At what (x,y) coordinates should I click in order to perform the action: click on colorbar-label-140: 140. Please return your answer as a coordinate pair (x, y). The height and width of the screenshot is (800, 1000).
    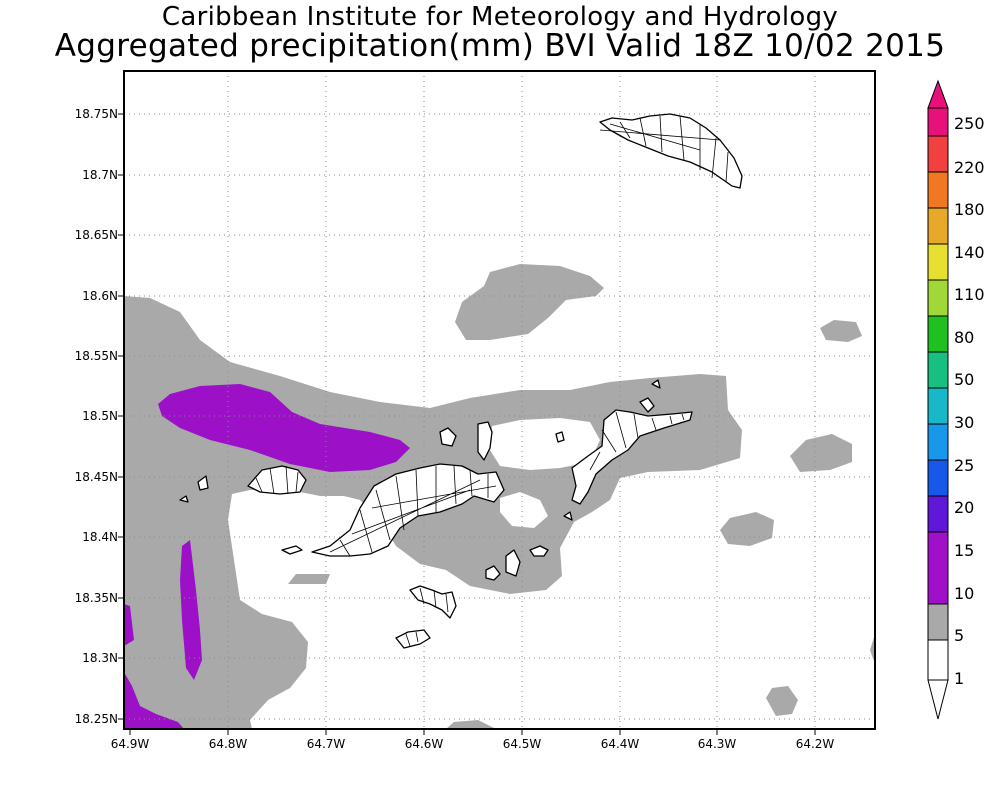
    Looking at the image, I should click on (969, 252).